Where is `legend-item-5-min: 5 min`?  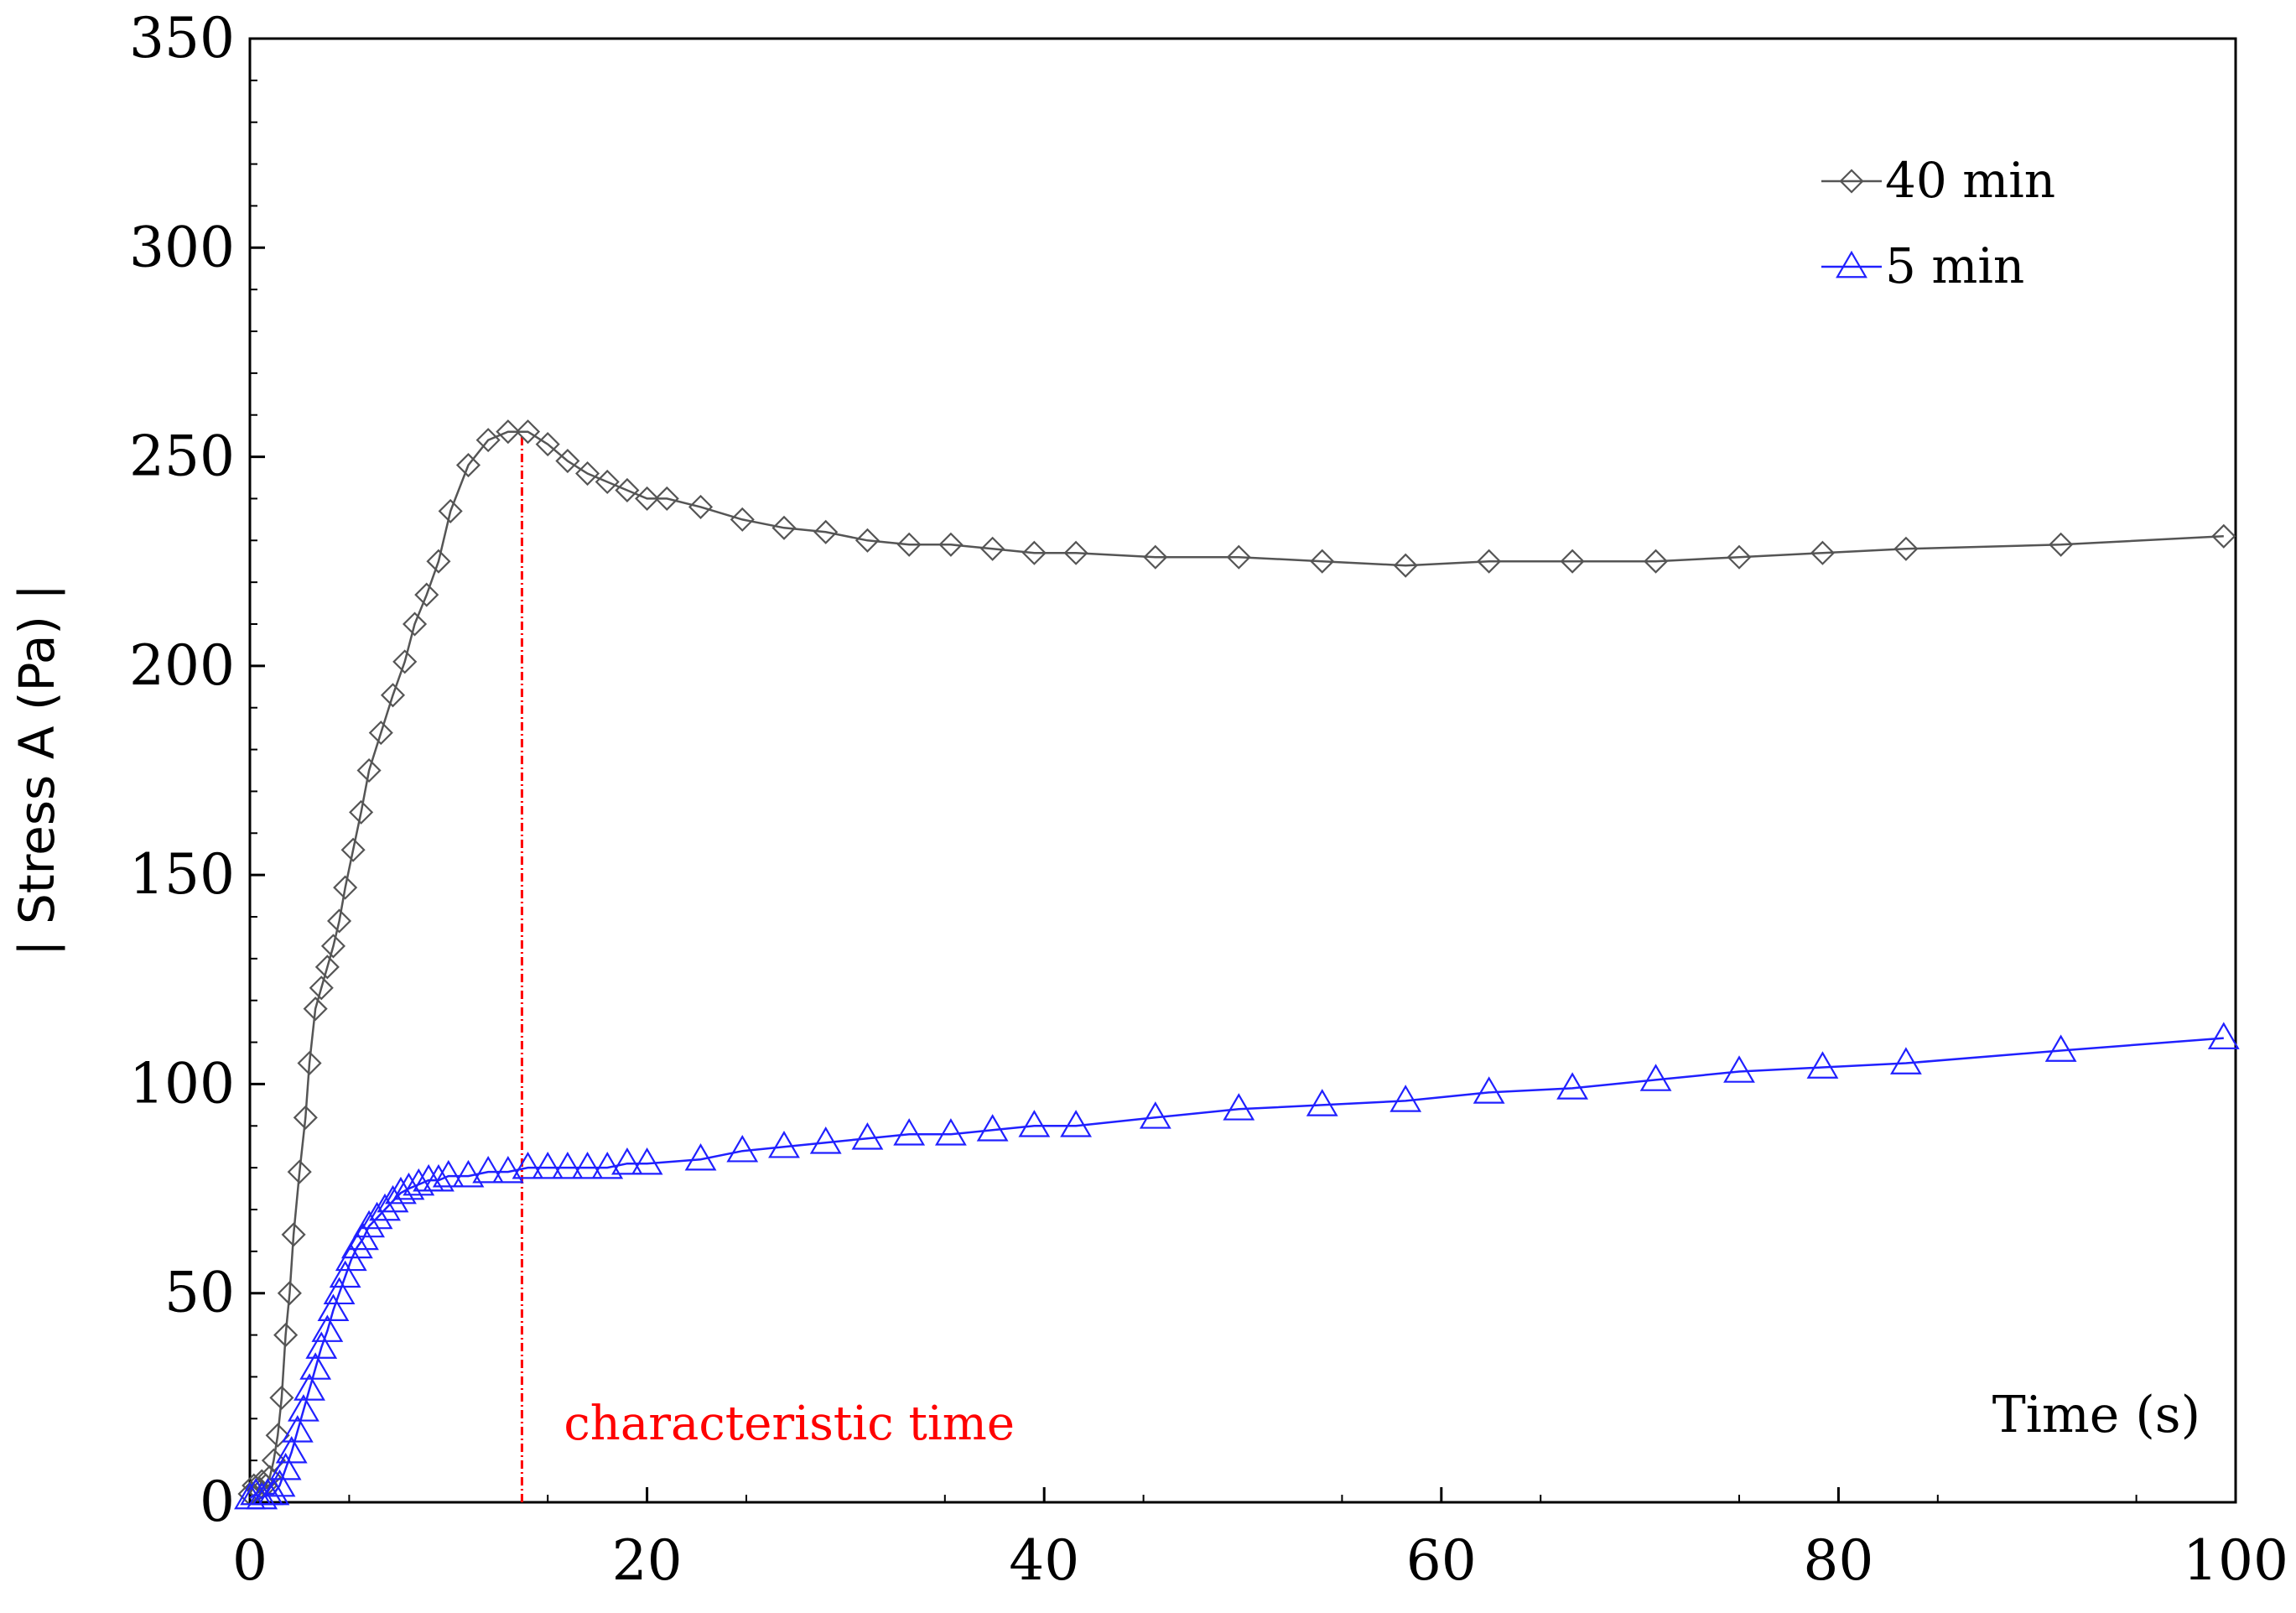
legend-item-5-min: 5 min is located at coordinates (1922, 265).